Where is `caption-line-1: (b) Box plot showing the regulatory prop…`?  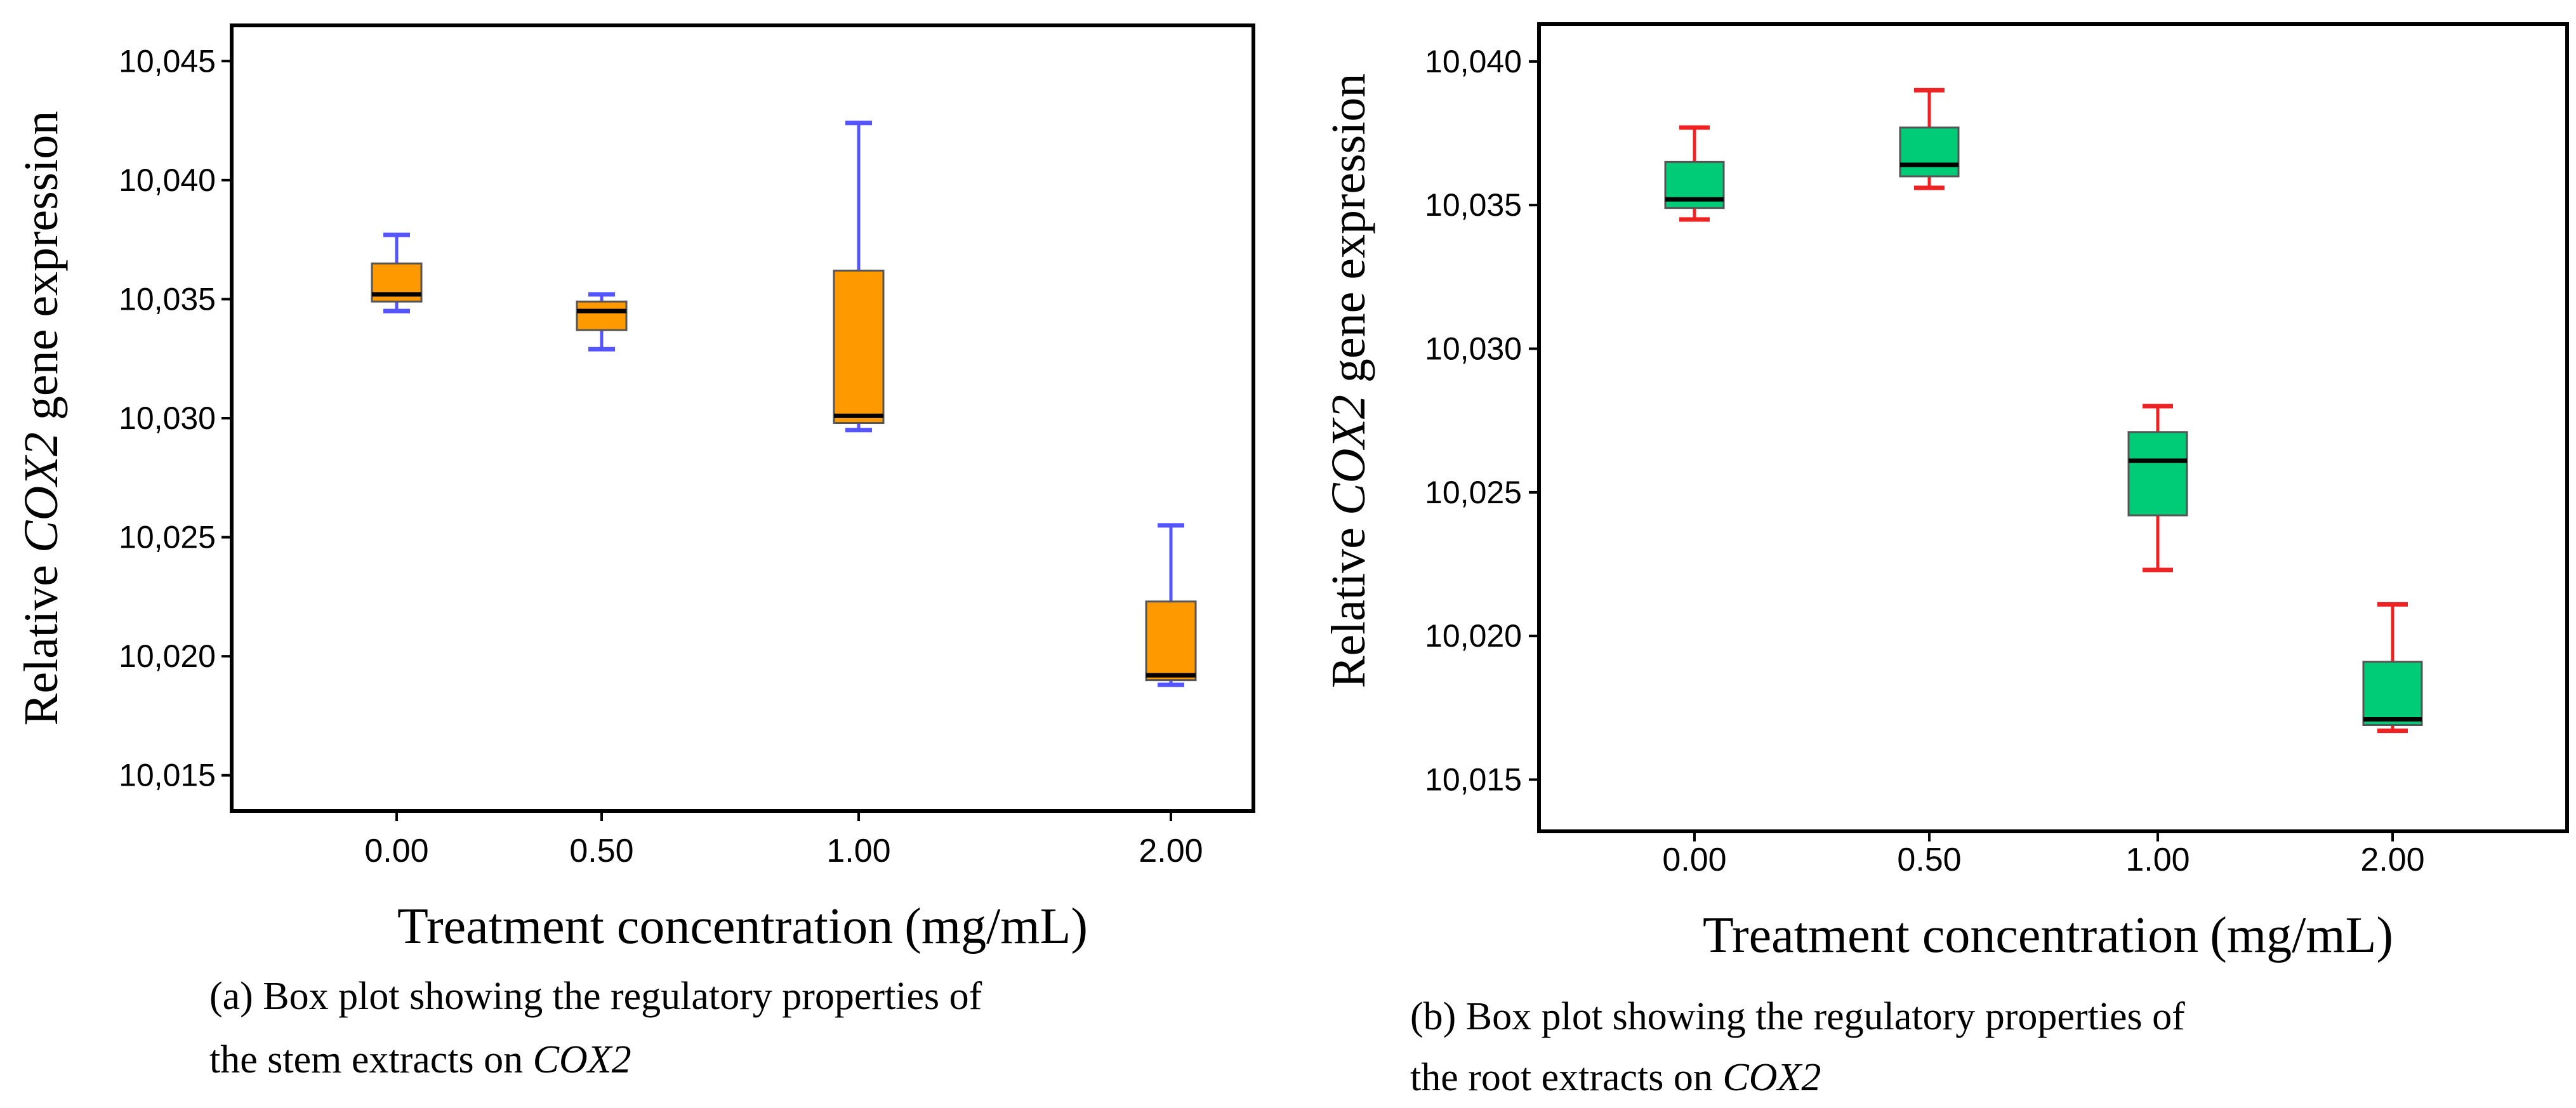
caption-line-1: (b) Box plot showing the regulatory prop… is located at coordinates (1798, 1016).